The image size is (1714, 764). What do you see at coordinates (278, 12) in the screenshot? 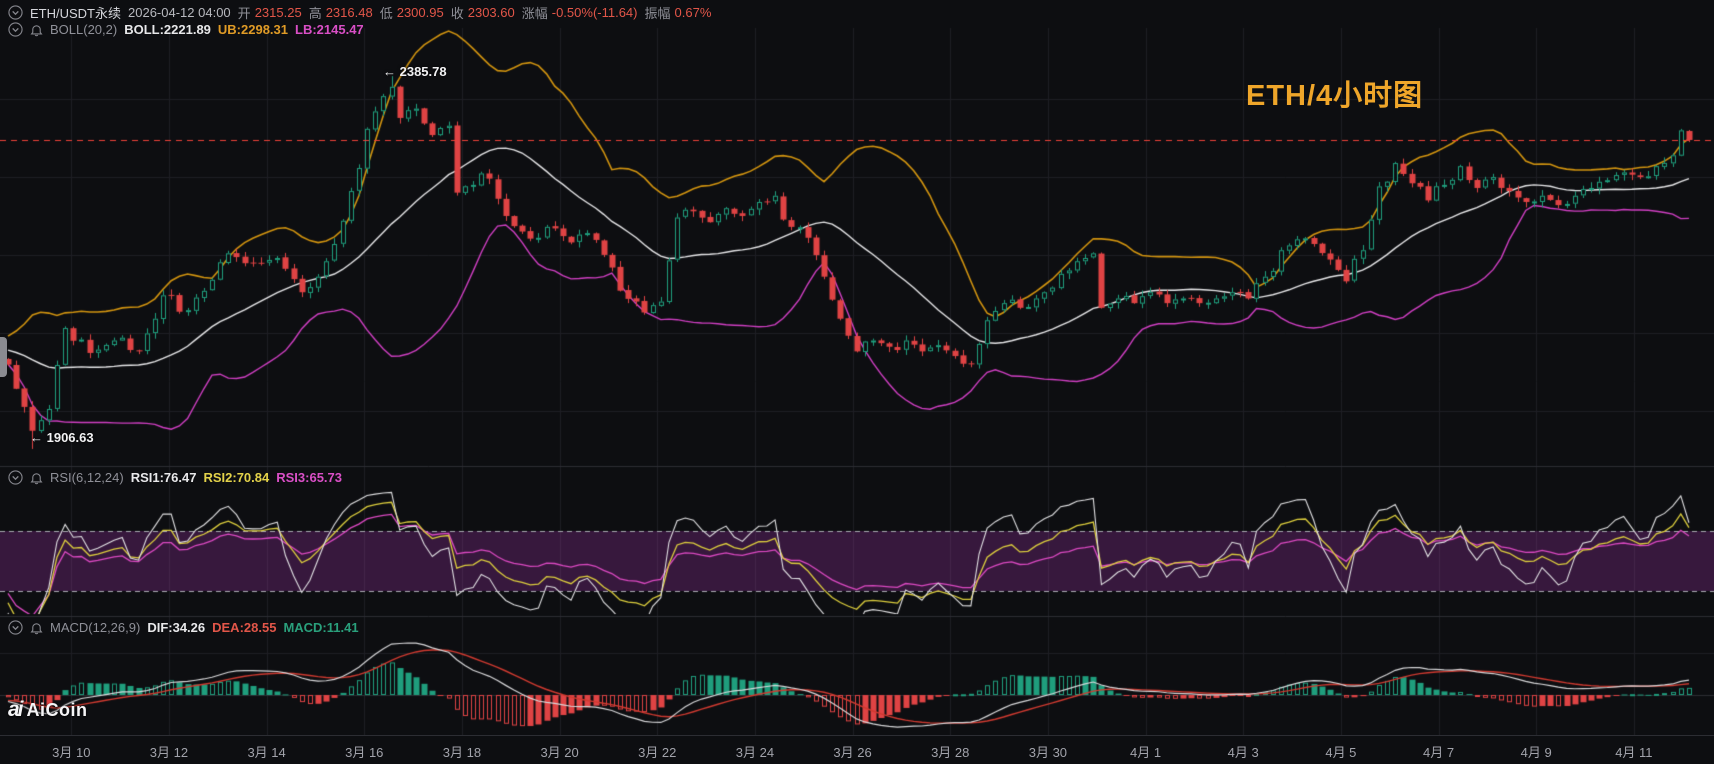
I see `open-value: 2315.25` at bounding box center [278, 12].